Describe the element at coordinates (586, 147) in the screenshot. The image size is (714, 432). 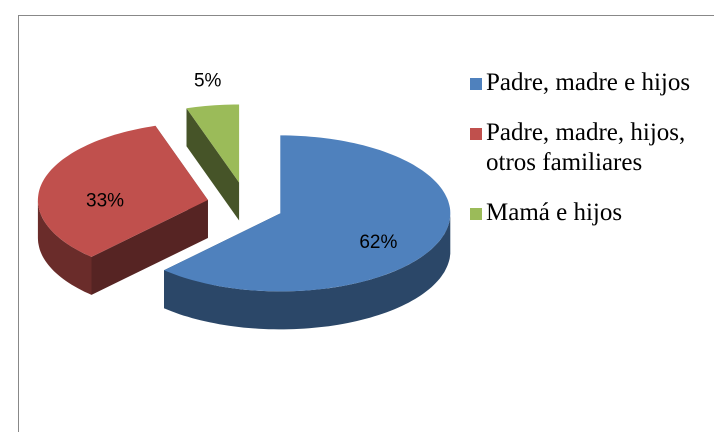
I see `legend-label: Padre, madre, hijos, otros familiares` at that location.